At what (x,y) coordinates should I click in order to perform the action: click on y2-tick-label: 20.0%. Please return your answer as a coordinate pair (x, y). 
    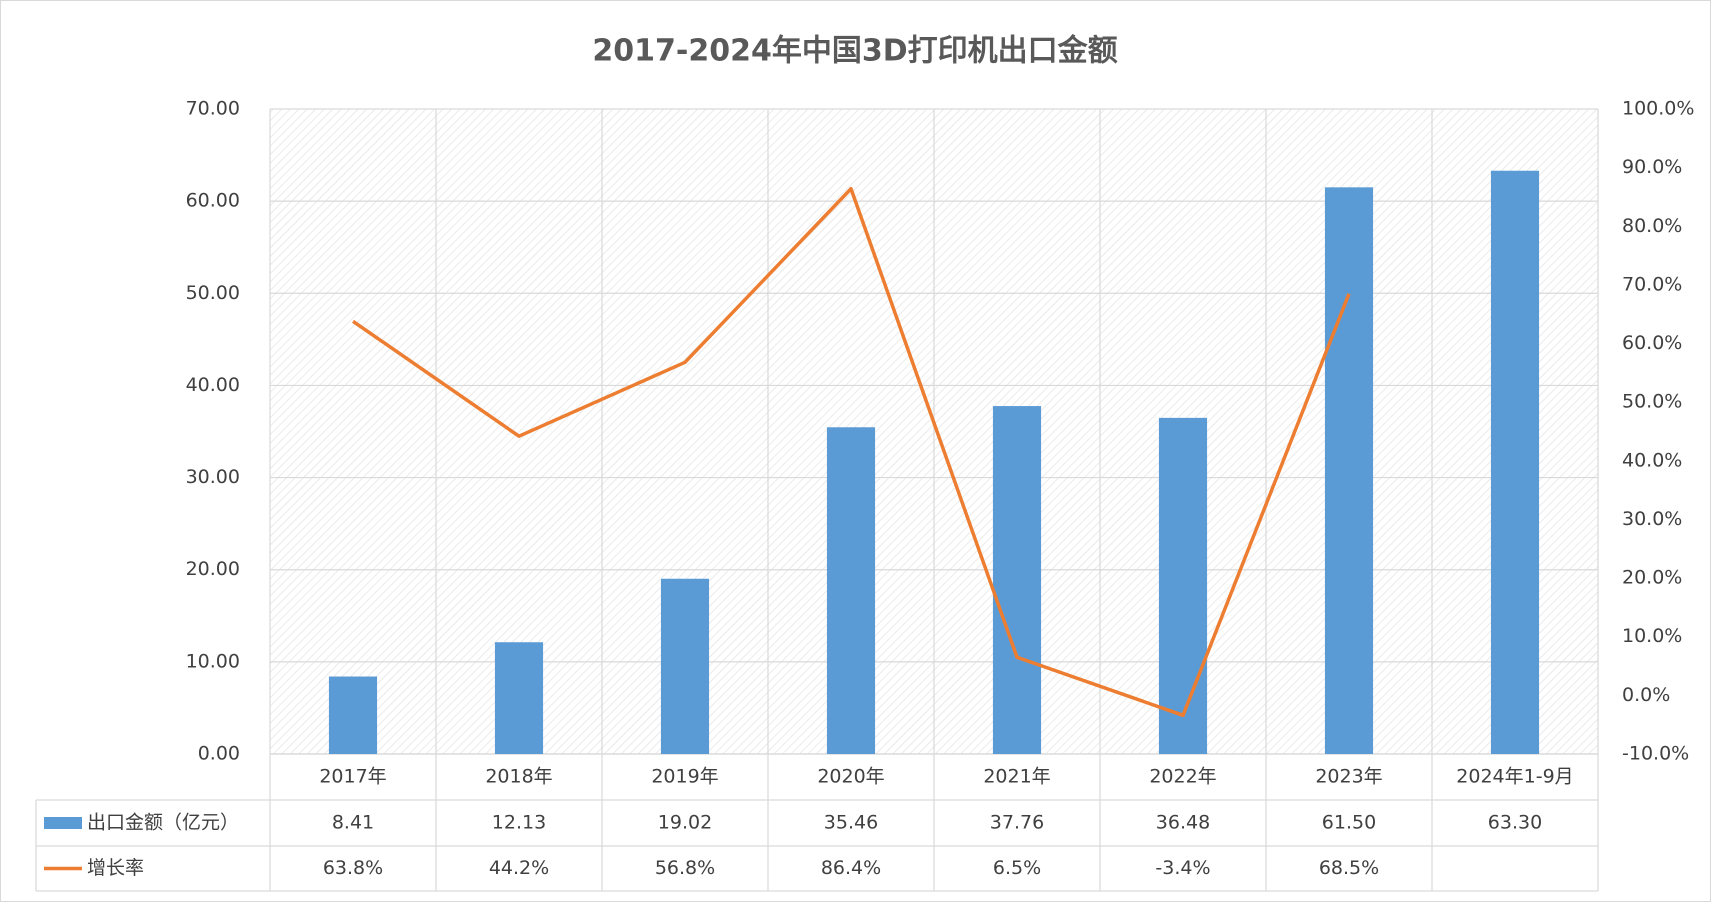
    Looking at the image, I should click on (1652, 578).